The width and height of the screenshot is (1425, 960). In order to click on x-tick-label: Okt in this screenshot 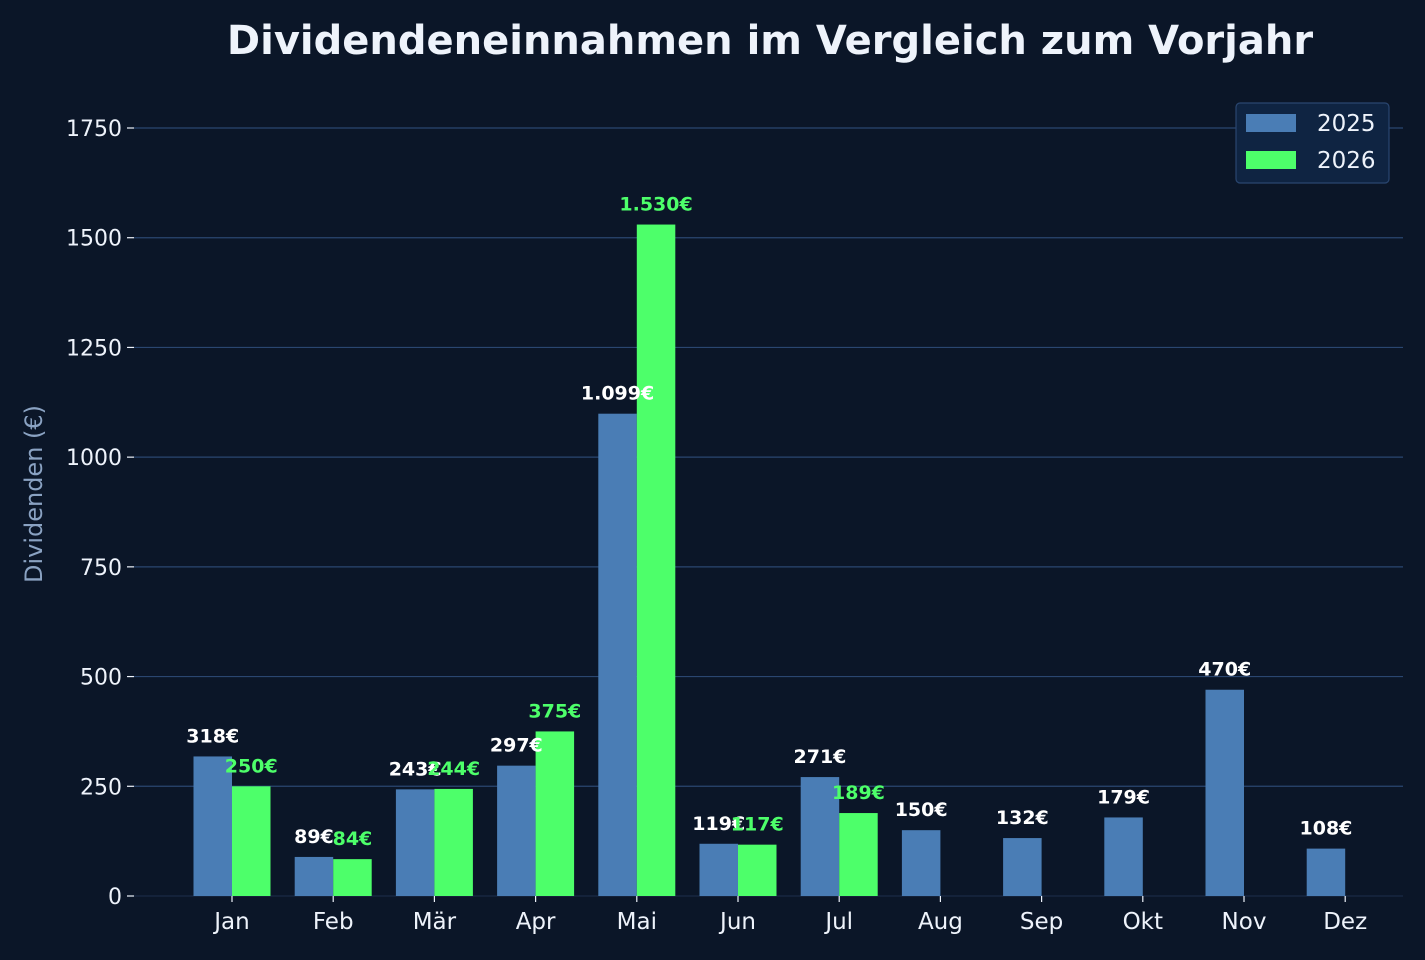, I will do `click(1143, 922)`.